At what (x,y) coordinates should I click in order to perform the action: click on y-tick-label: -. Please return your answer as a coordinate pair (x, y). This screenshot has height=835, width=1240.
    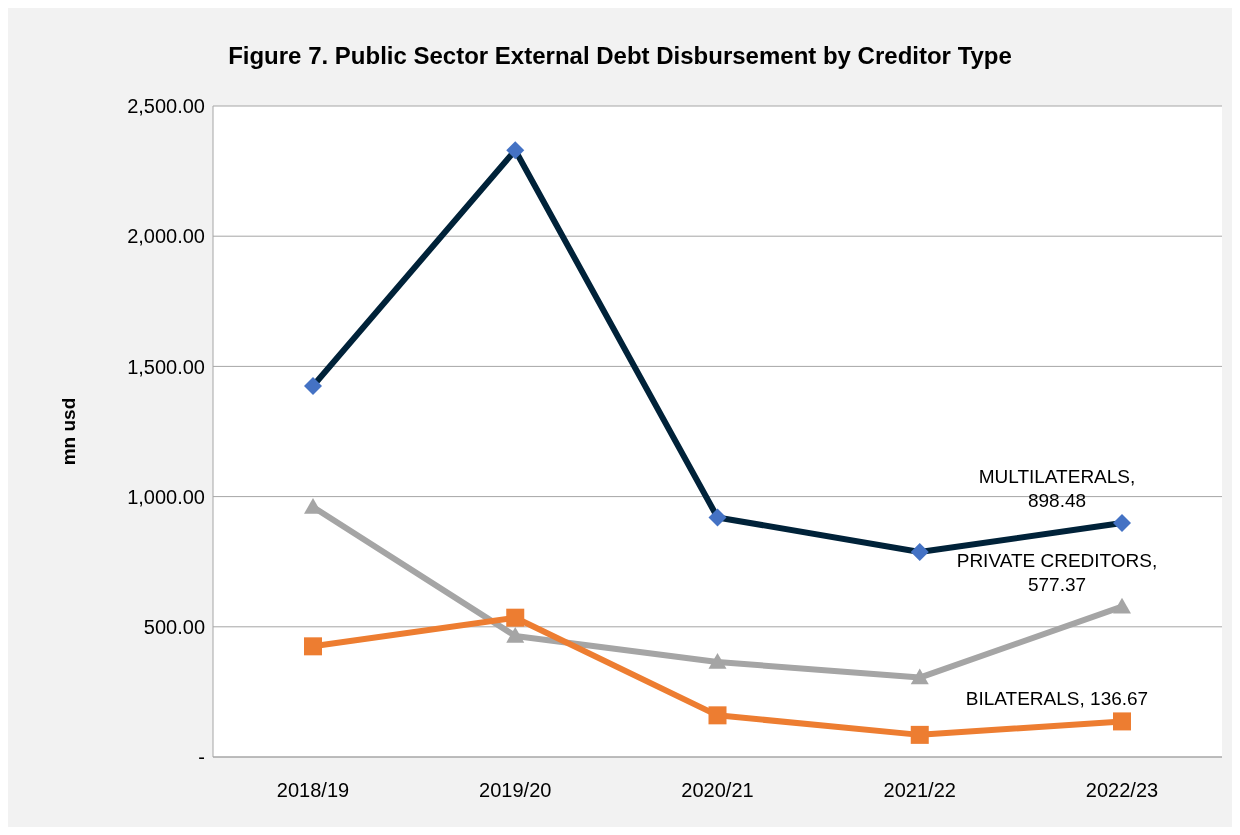
    Looking at the image, I should click on (201, 757).